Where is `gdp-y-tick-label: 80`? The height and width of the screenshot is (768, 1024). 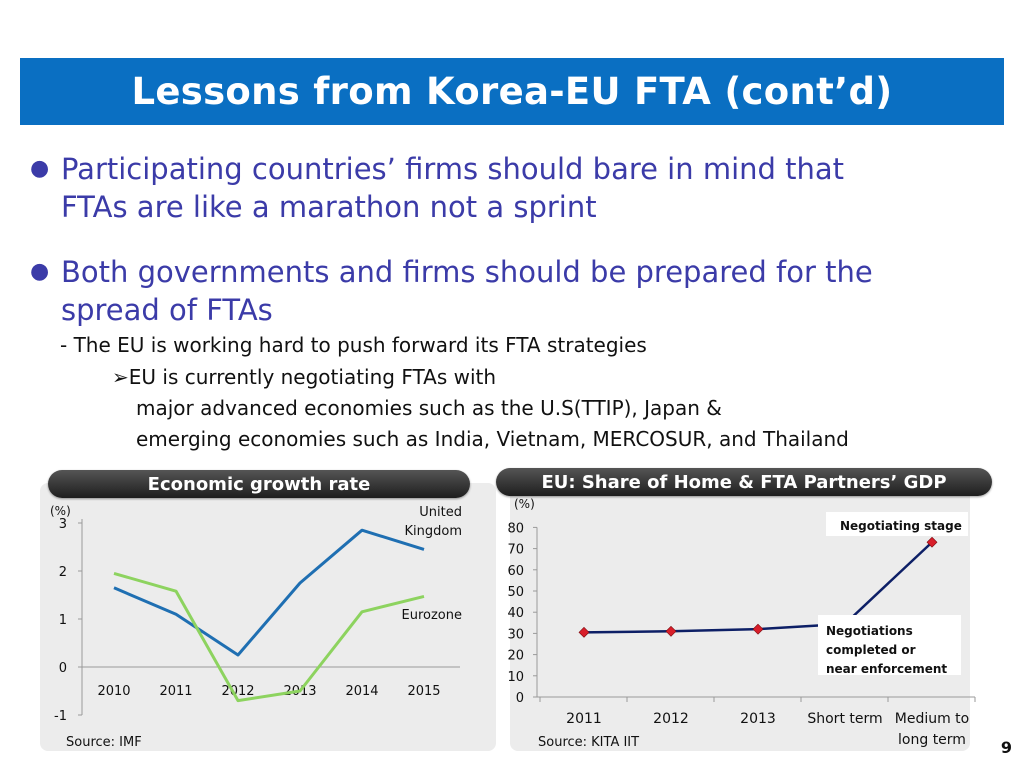 gdp-y-tick-label: 80 is located at coordinates (515, 528).